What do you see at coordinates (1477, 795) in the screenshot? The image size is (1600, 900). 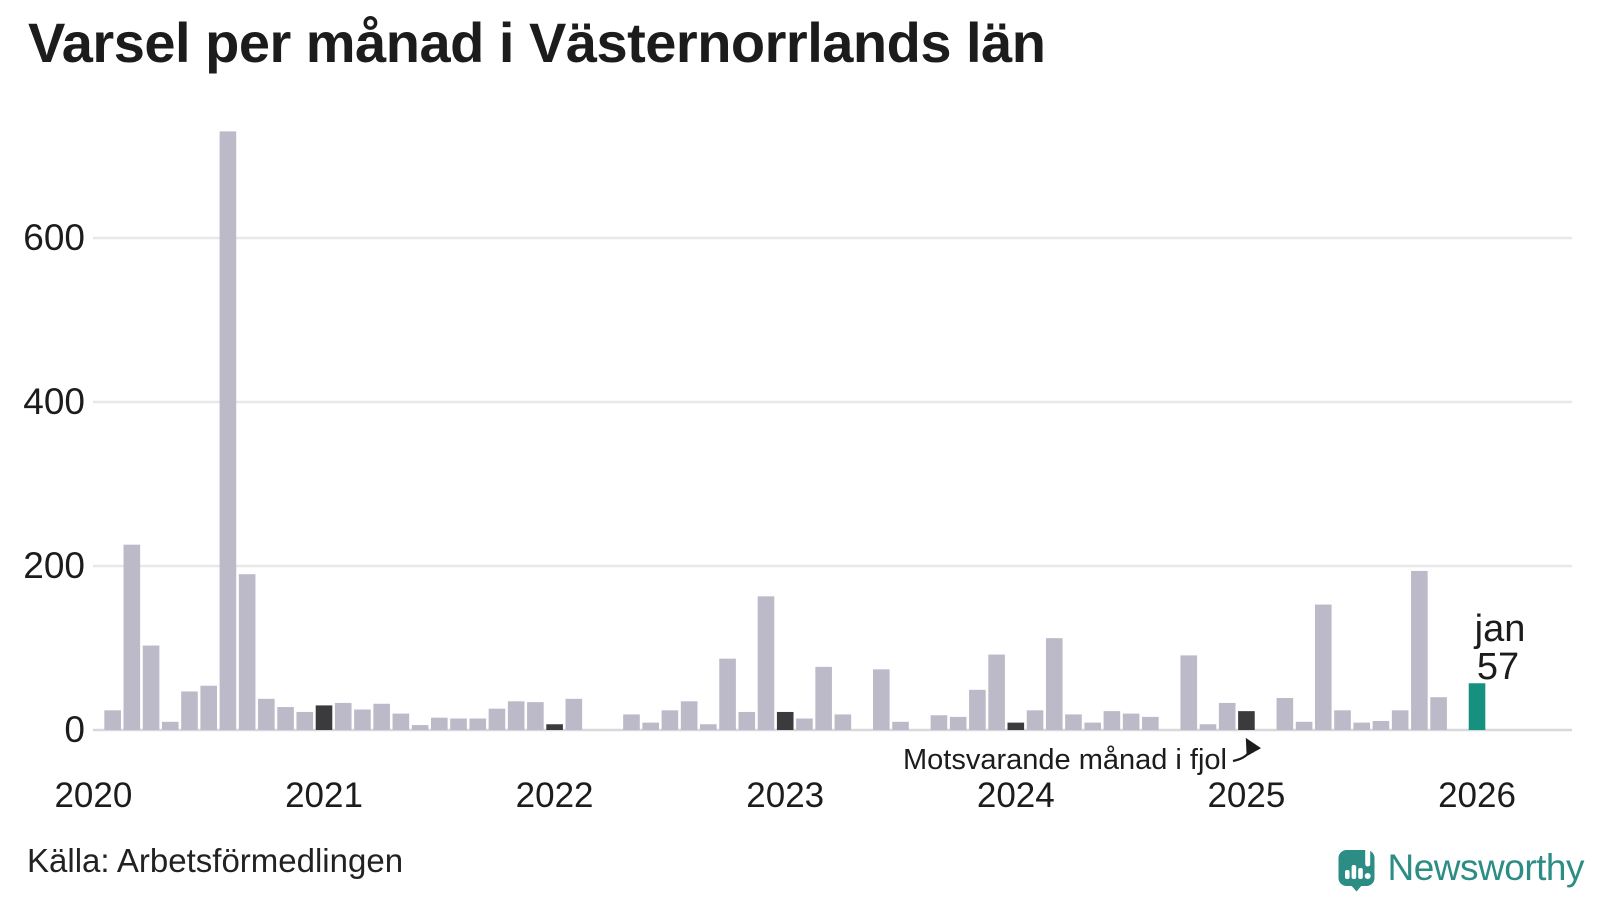 I see `x-tick-label-2026: 2026` at bounding box center [1477, 795].